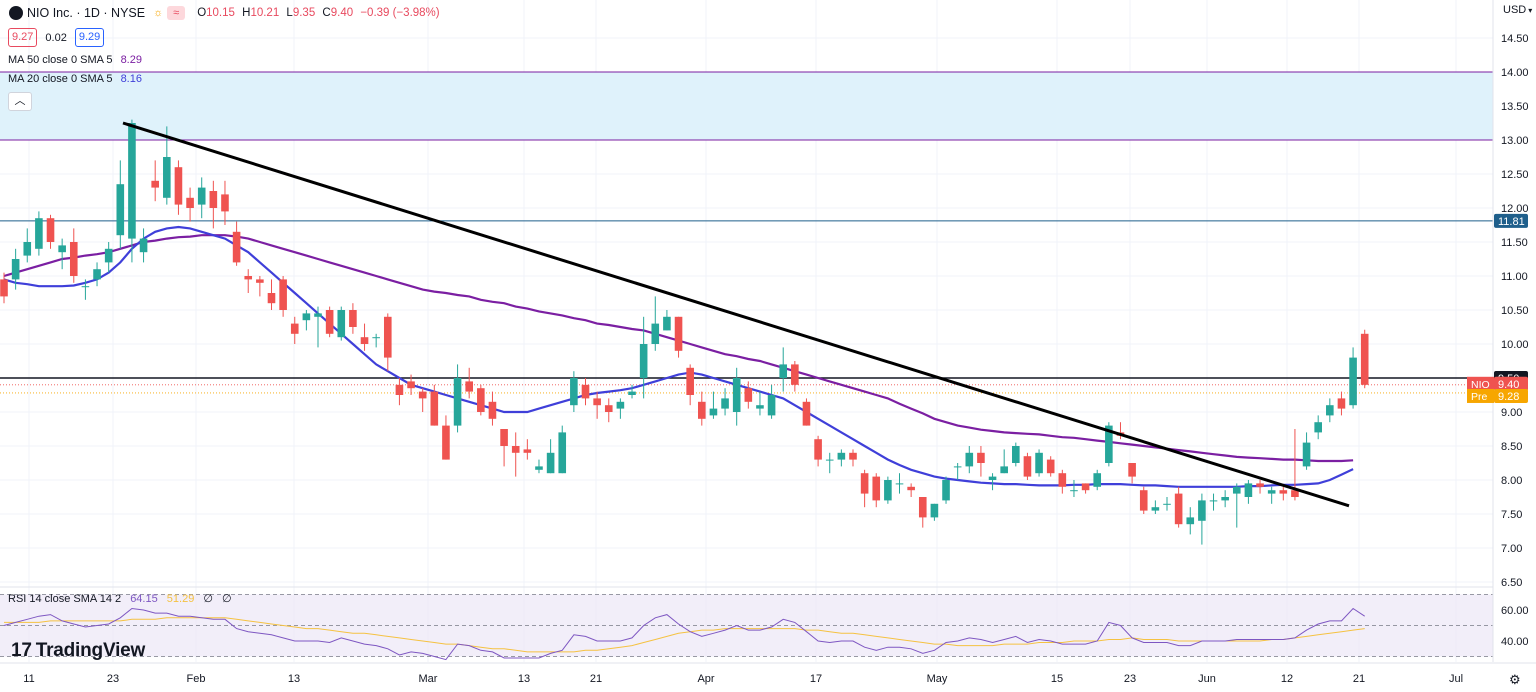 The width and height of the screenshot is (1536, 692). What do you see at coordinates (428, 679) in the screenshot?
I see `time-tick-label: Mar` at bounding box center [428, 679].